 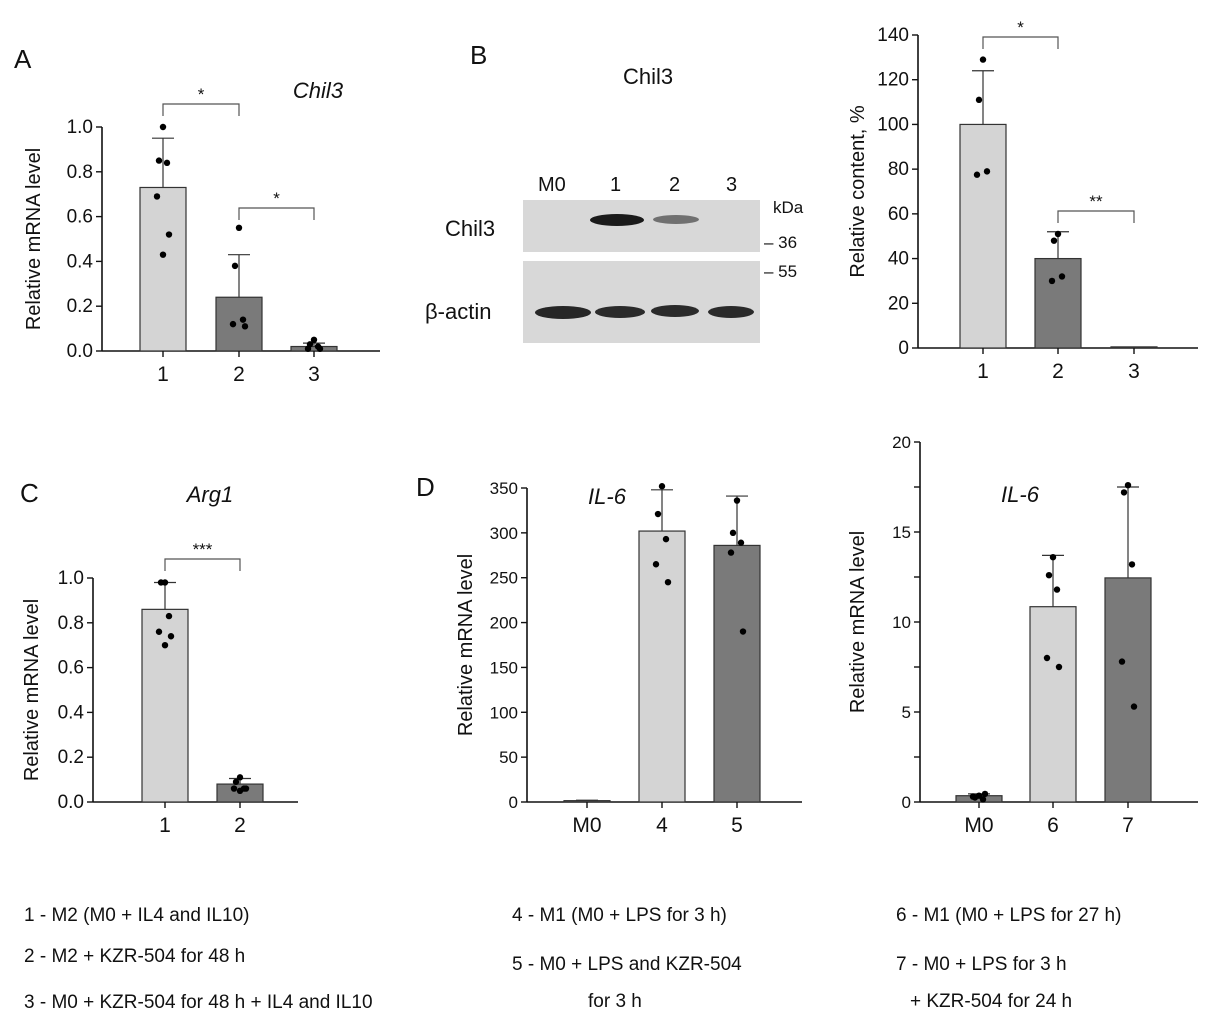 What do you see at coordinates (676, 219) in the screenshot?
I see `band-chil3-lane2` at bounding box center [676, 219].